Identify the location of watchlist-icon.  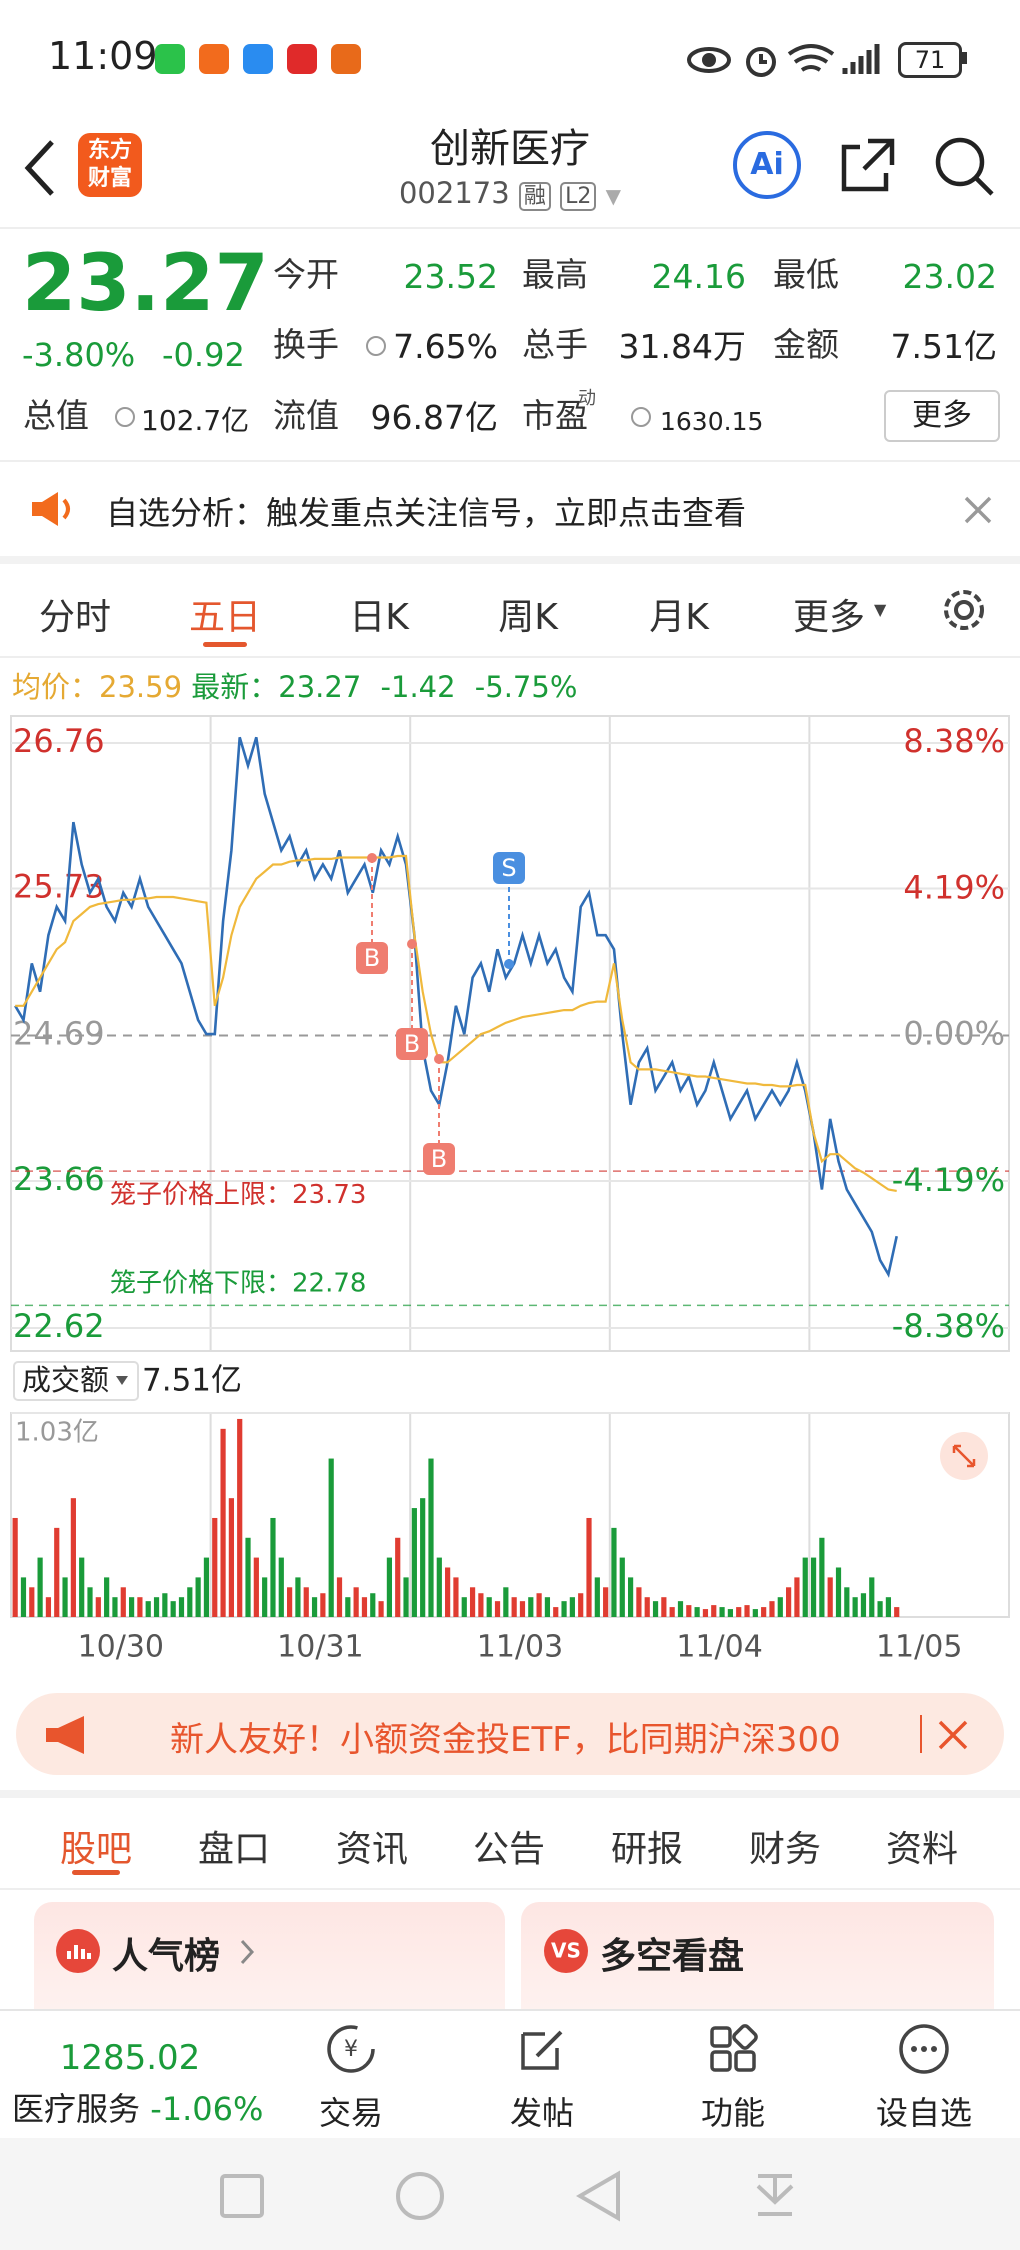
(924, 2049).